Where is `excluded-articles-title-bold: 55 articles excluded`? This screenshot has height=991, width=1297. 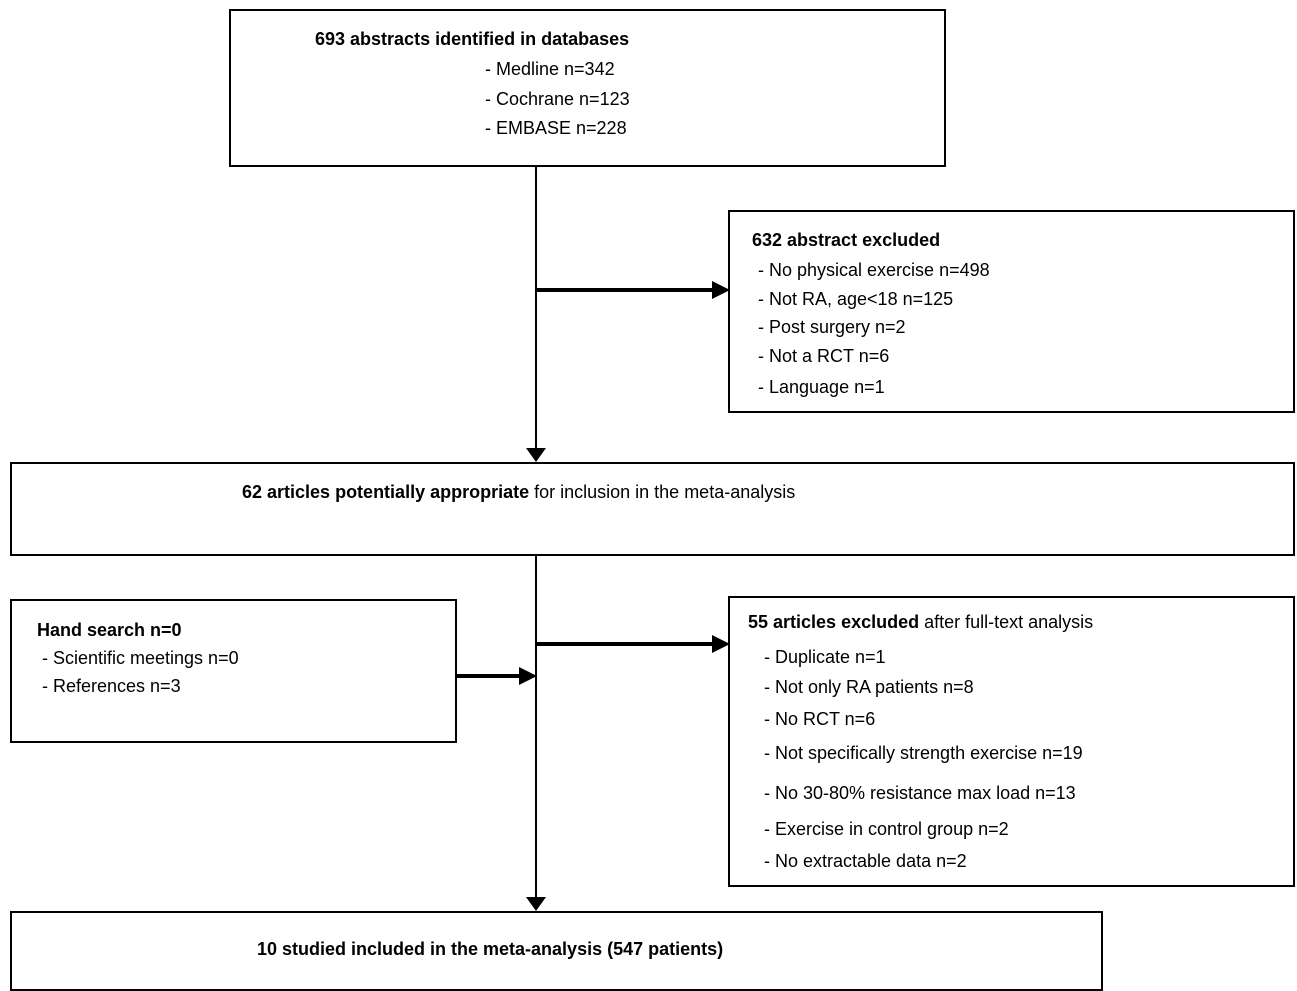 excluded-articles-title-bold: 55 articles excluded is located at coordinates (834, 622).